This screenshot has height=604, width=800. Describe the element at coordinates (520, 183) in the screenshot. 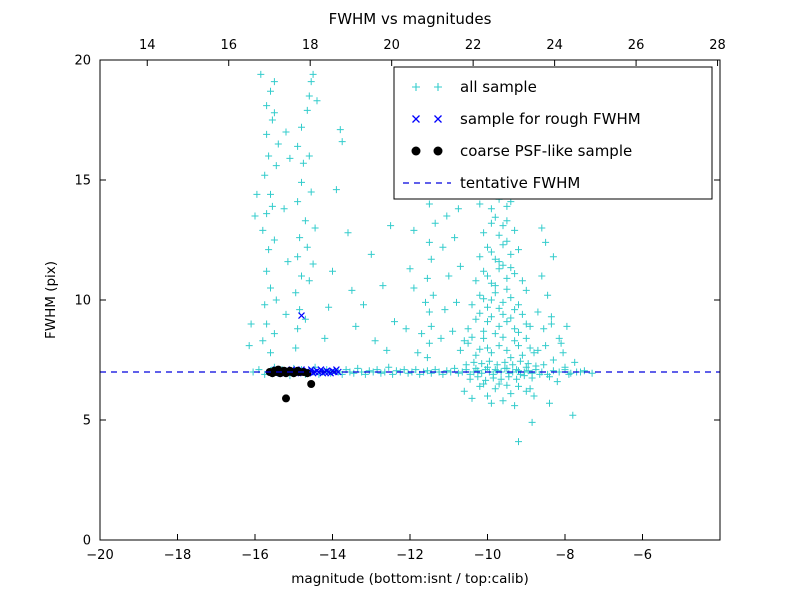

I see `legend-label: tentative FWHM` at that location.